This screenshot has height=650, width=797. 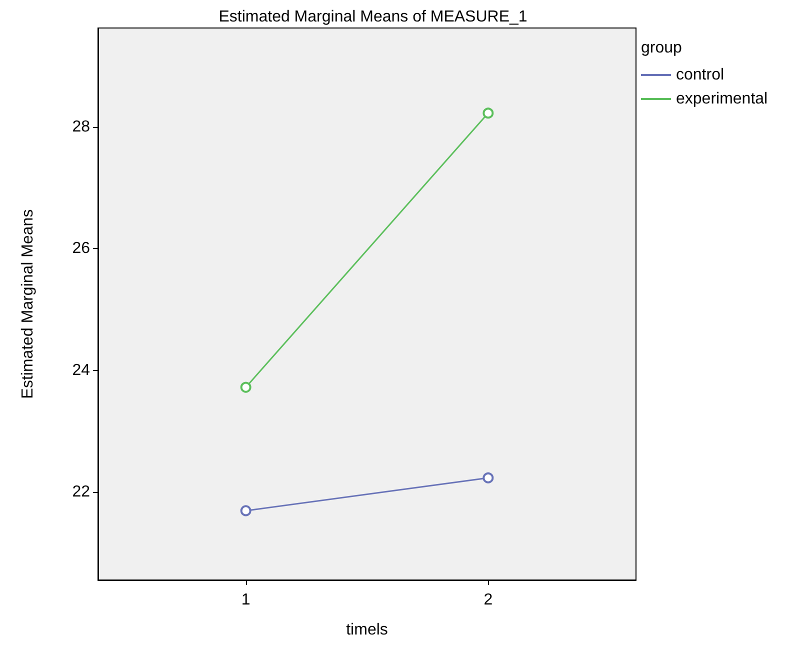 What do you see at coordinates (488, 600) in the screenshot?
I see `x-tick-label: 2` at bounding box center [488, 600].